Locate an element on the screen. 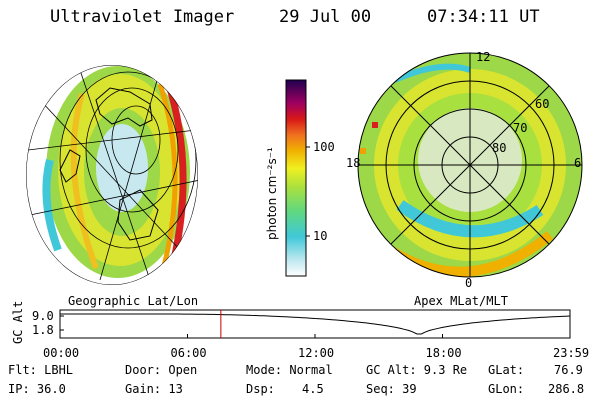 This screenshot has height=400, width=600. geo-caption: Geographic Lat/Lon is located at coordinates (133, 301).